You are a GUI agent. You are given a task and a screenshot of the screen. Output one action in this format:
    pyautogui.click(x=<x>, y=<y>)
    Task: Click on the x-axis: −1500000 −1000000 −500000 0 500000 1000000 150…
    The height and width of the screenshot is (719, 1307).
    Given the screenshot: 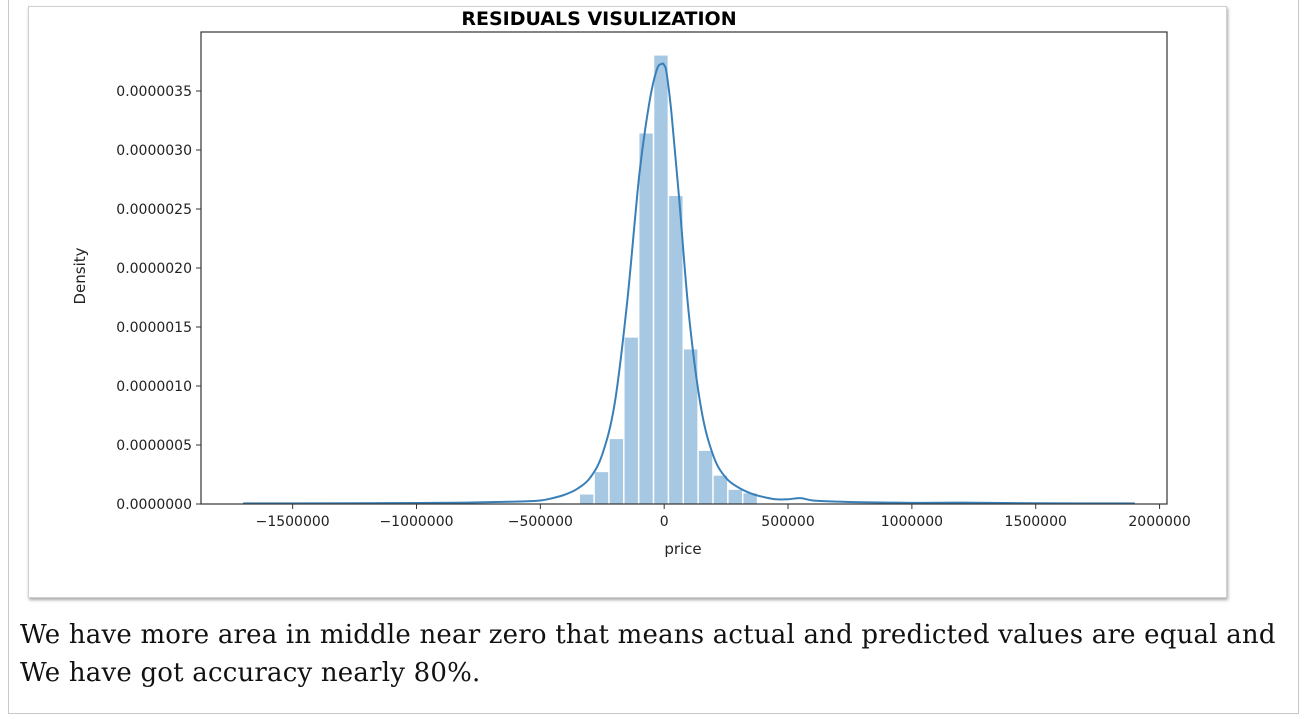 What is the action you would take?
    pyautogui.click(x=723, y=517)
    